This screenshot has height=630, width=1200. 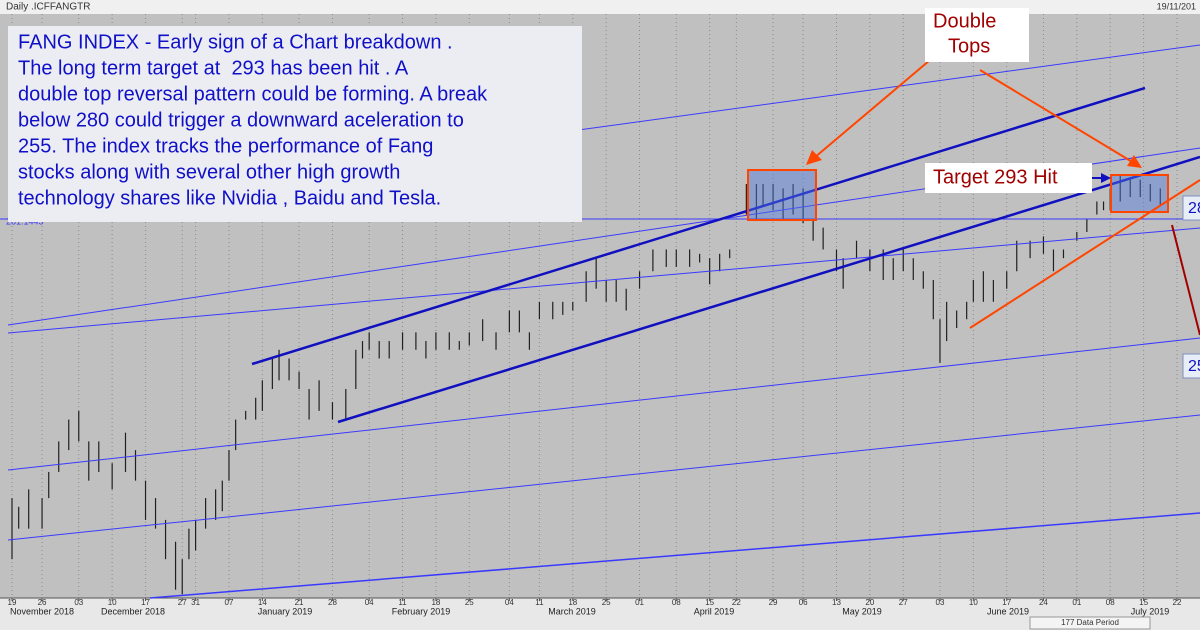 What do you see at coordinates (1008, 611) in the screenshot?
I see `month-label: June 2019` at bounding box center [1008, 611].